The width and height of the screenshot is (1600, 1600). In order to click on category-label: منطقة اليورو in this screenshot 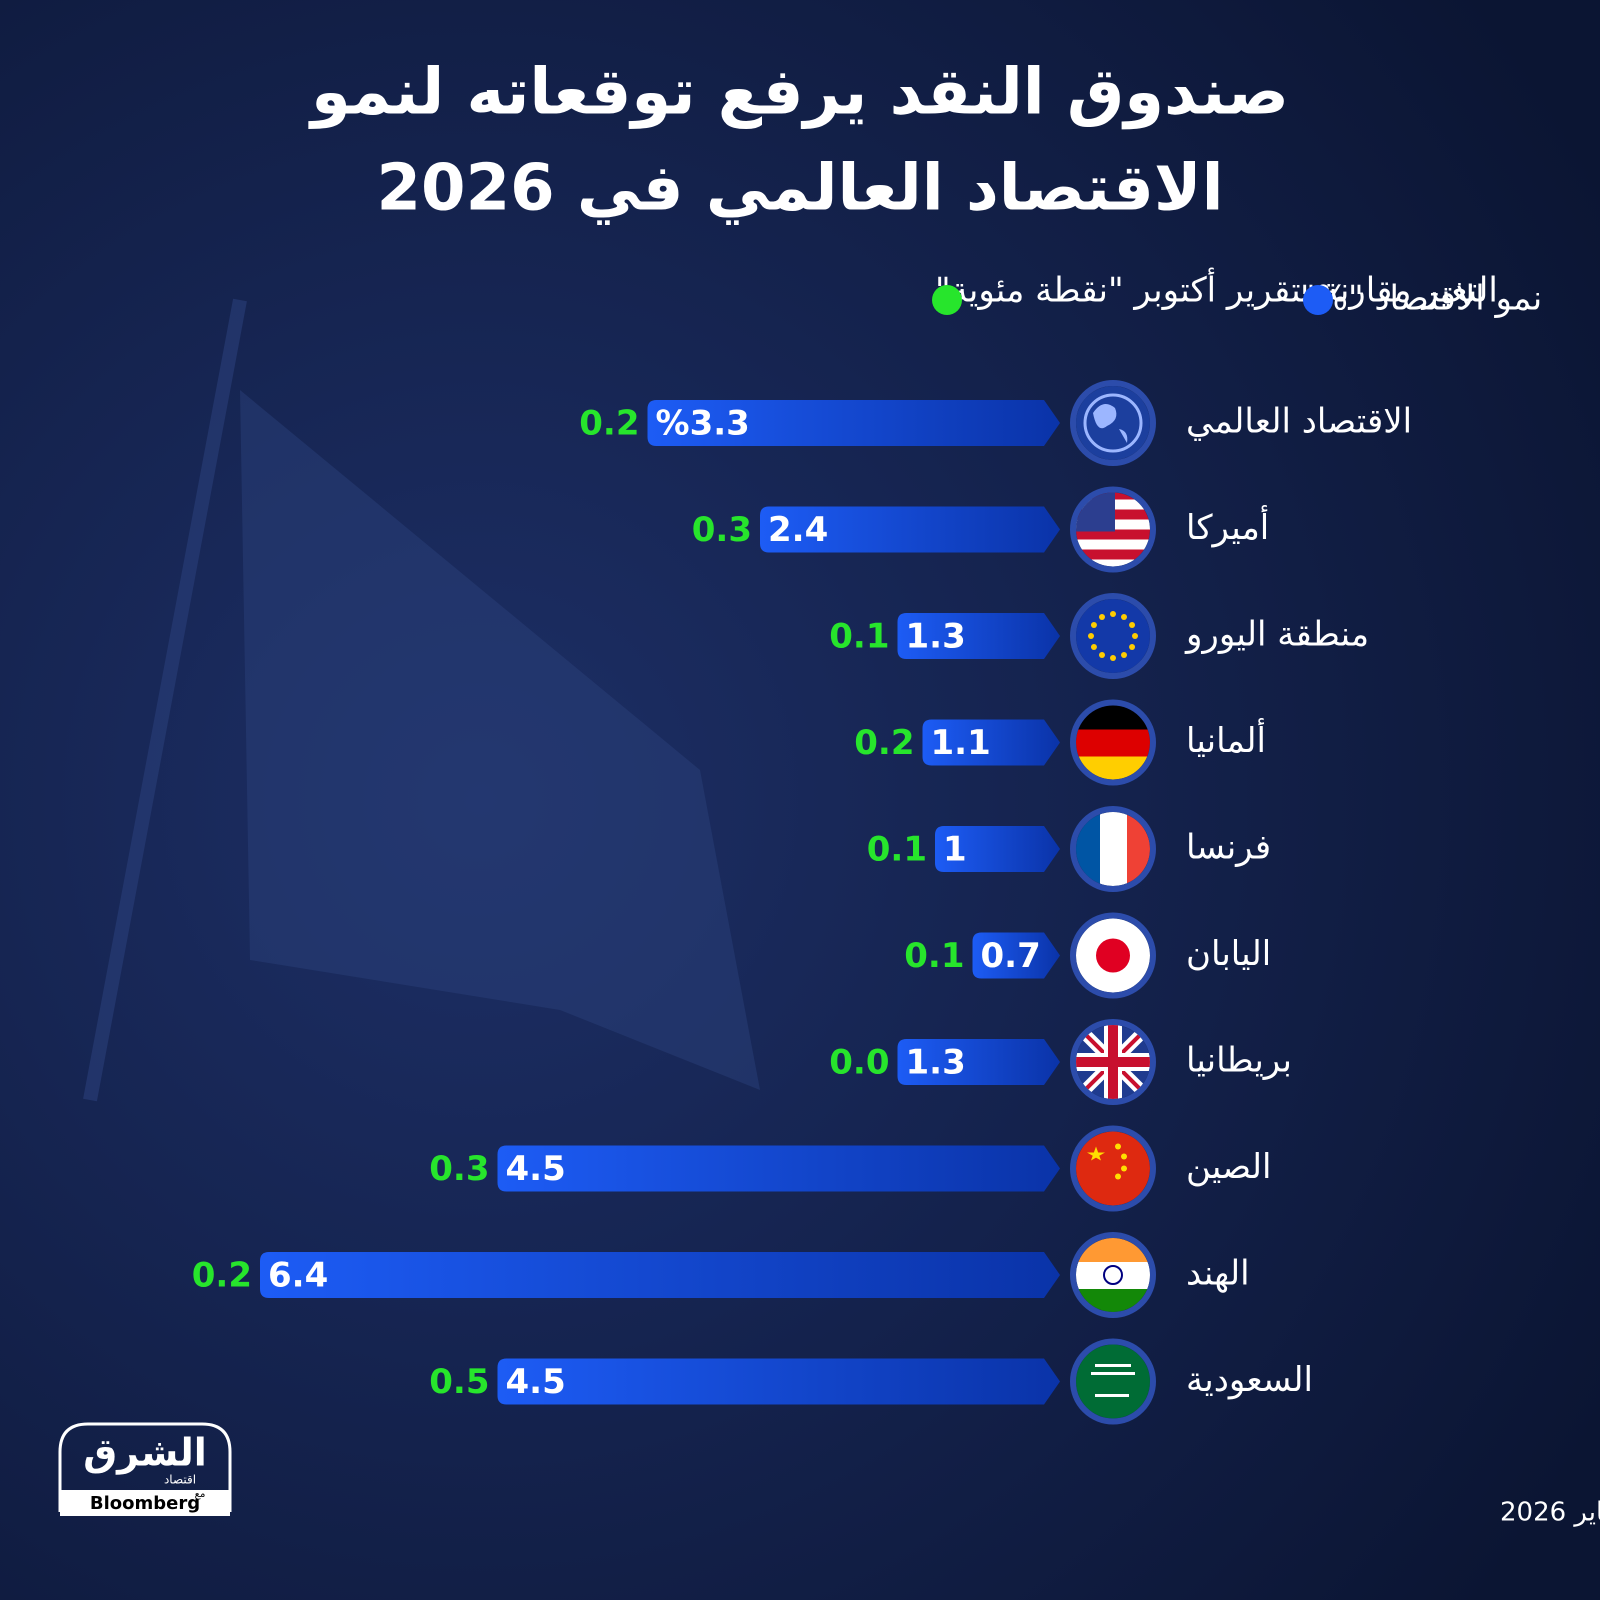, I will do `click(1276, 635)`.